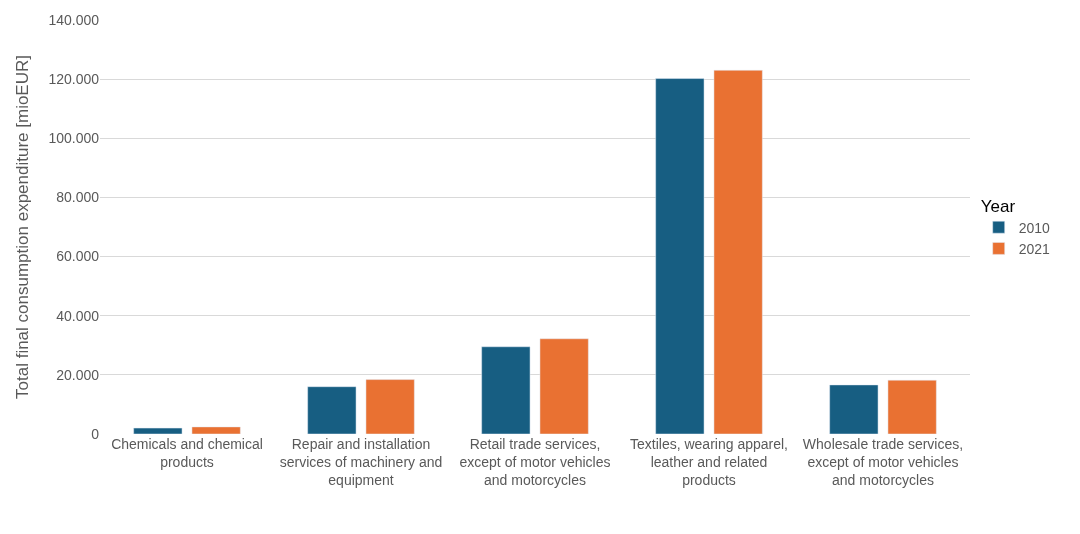 Image resolution: width=1080 pixels, height=534 pixels. Describe the element at coordinates (535, 462) in the screenshot. I see `x-tick-label: Retail trade services, except of motor vehicles and motorcycles` at that location.